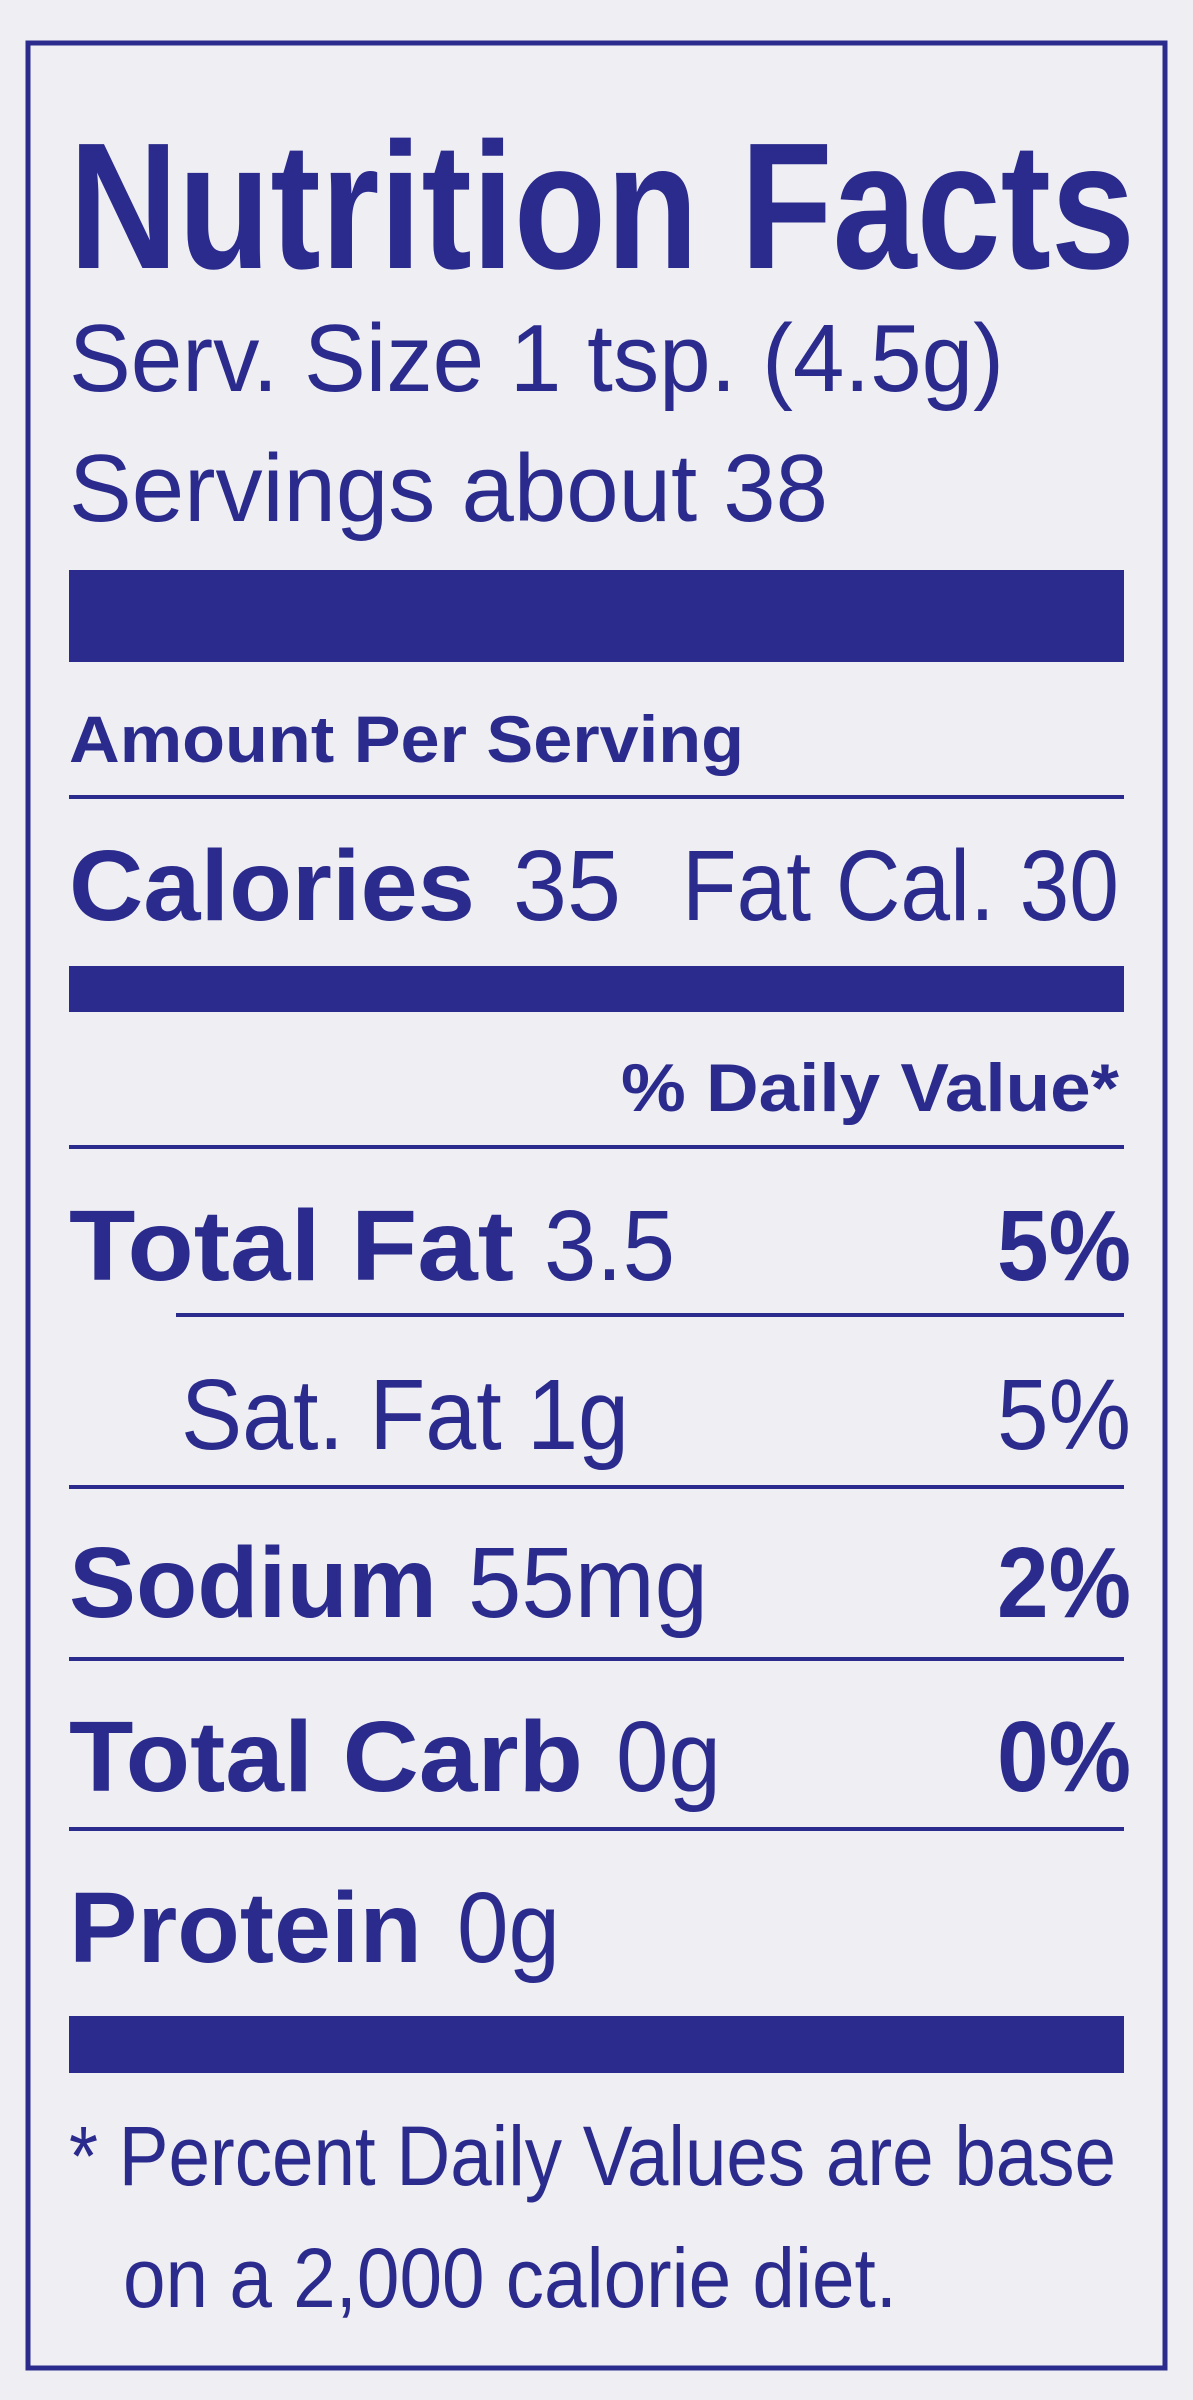  Describe the element at coordinates (900, 886) in the screenshot. I see `fat-calories: Fat Cal. 30` at that location.